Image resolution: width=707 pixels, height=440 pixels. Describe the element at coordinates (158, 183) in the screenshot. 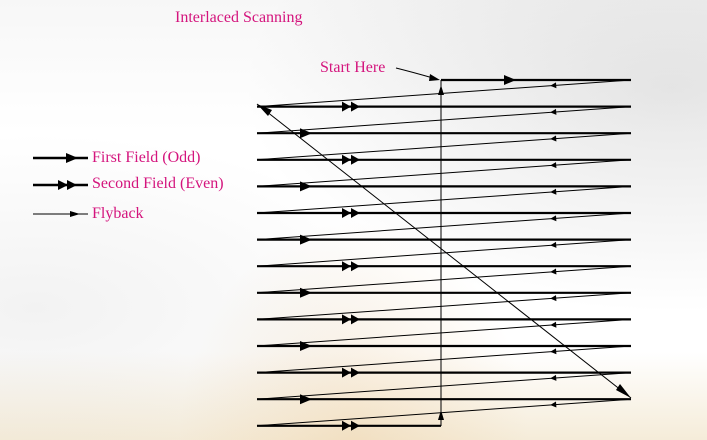

I see `legend-second-field-label: Second Field (Even)` at that location.